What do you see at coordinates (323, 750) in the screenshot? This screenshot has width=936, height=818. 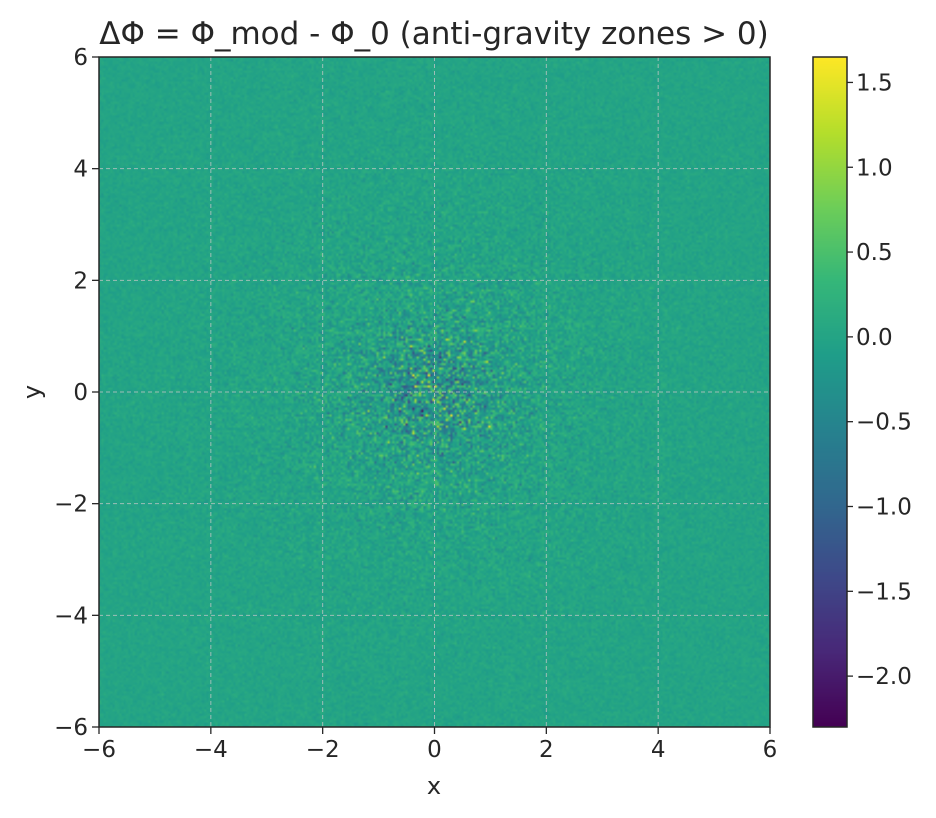 I see `x-tick-label: −2` at bounding box center [323, 750].